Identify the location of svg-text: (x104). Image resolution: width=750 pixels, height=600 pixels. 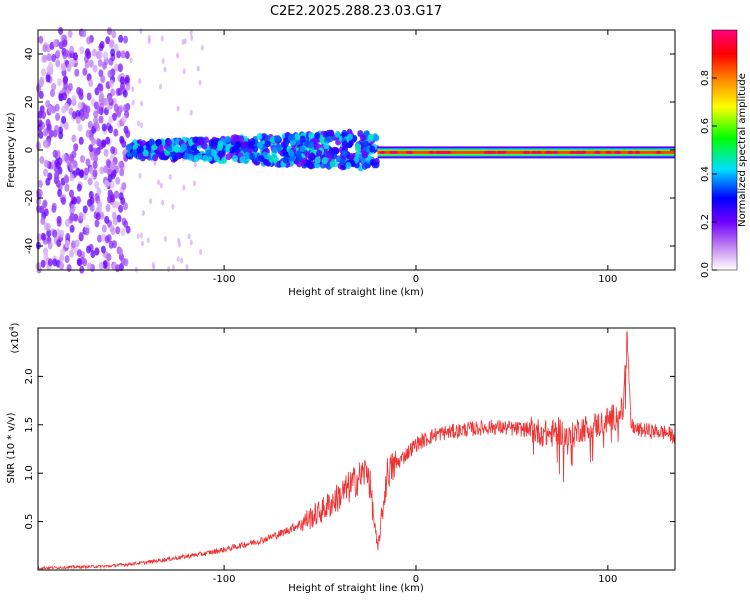
(14, 337).